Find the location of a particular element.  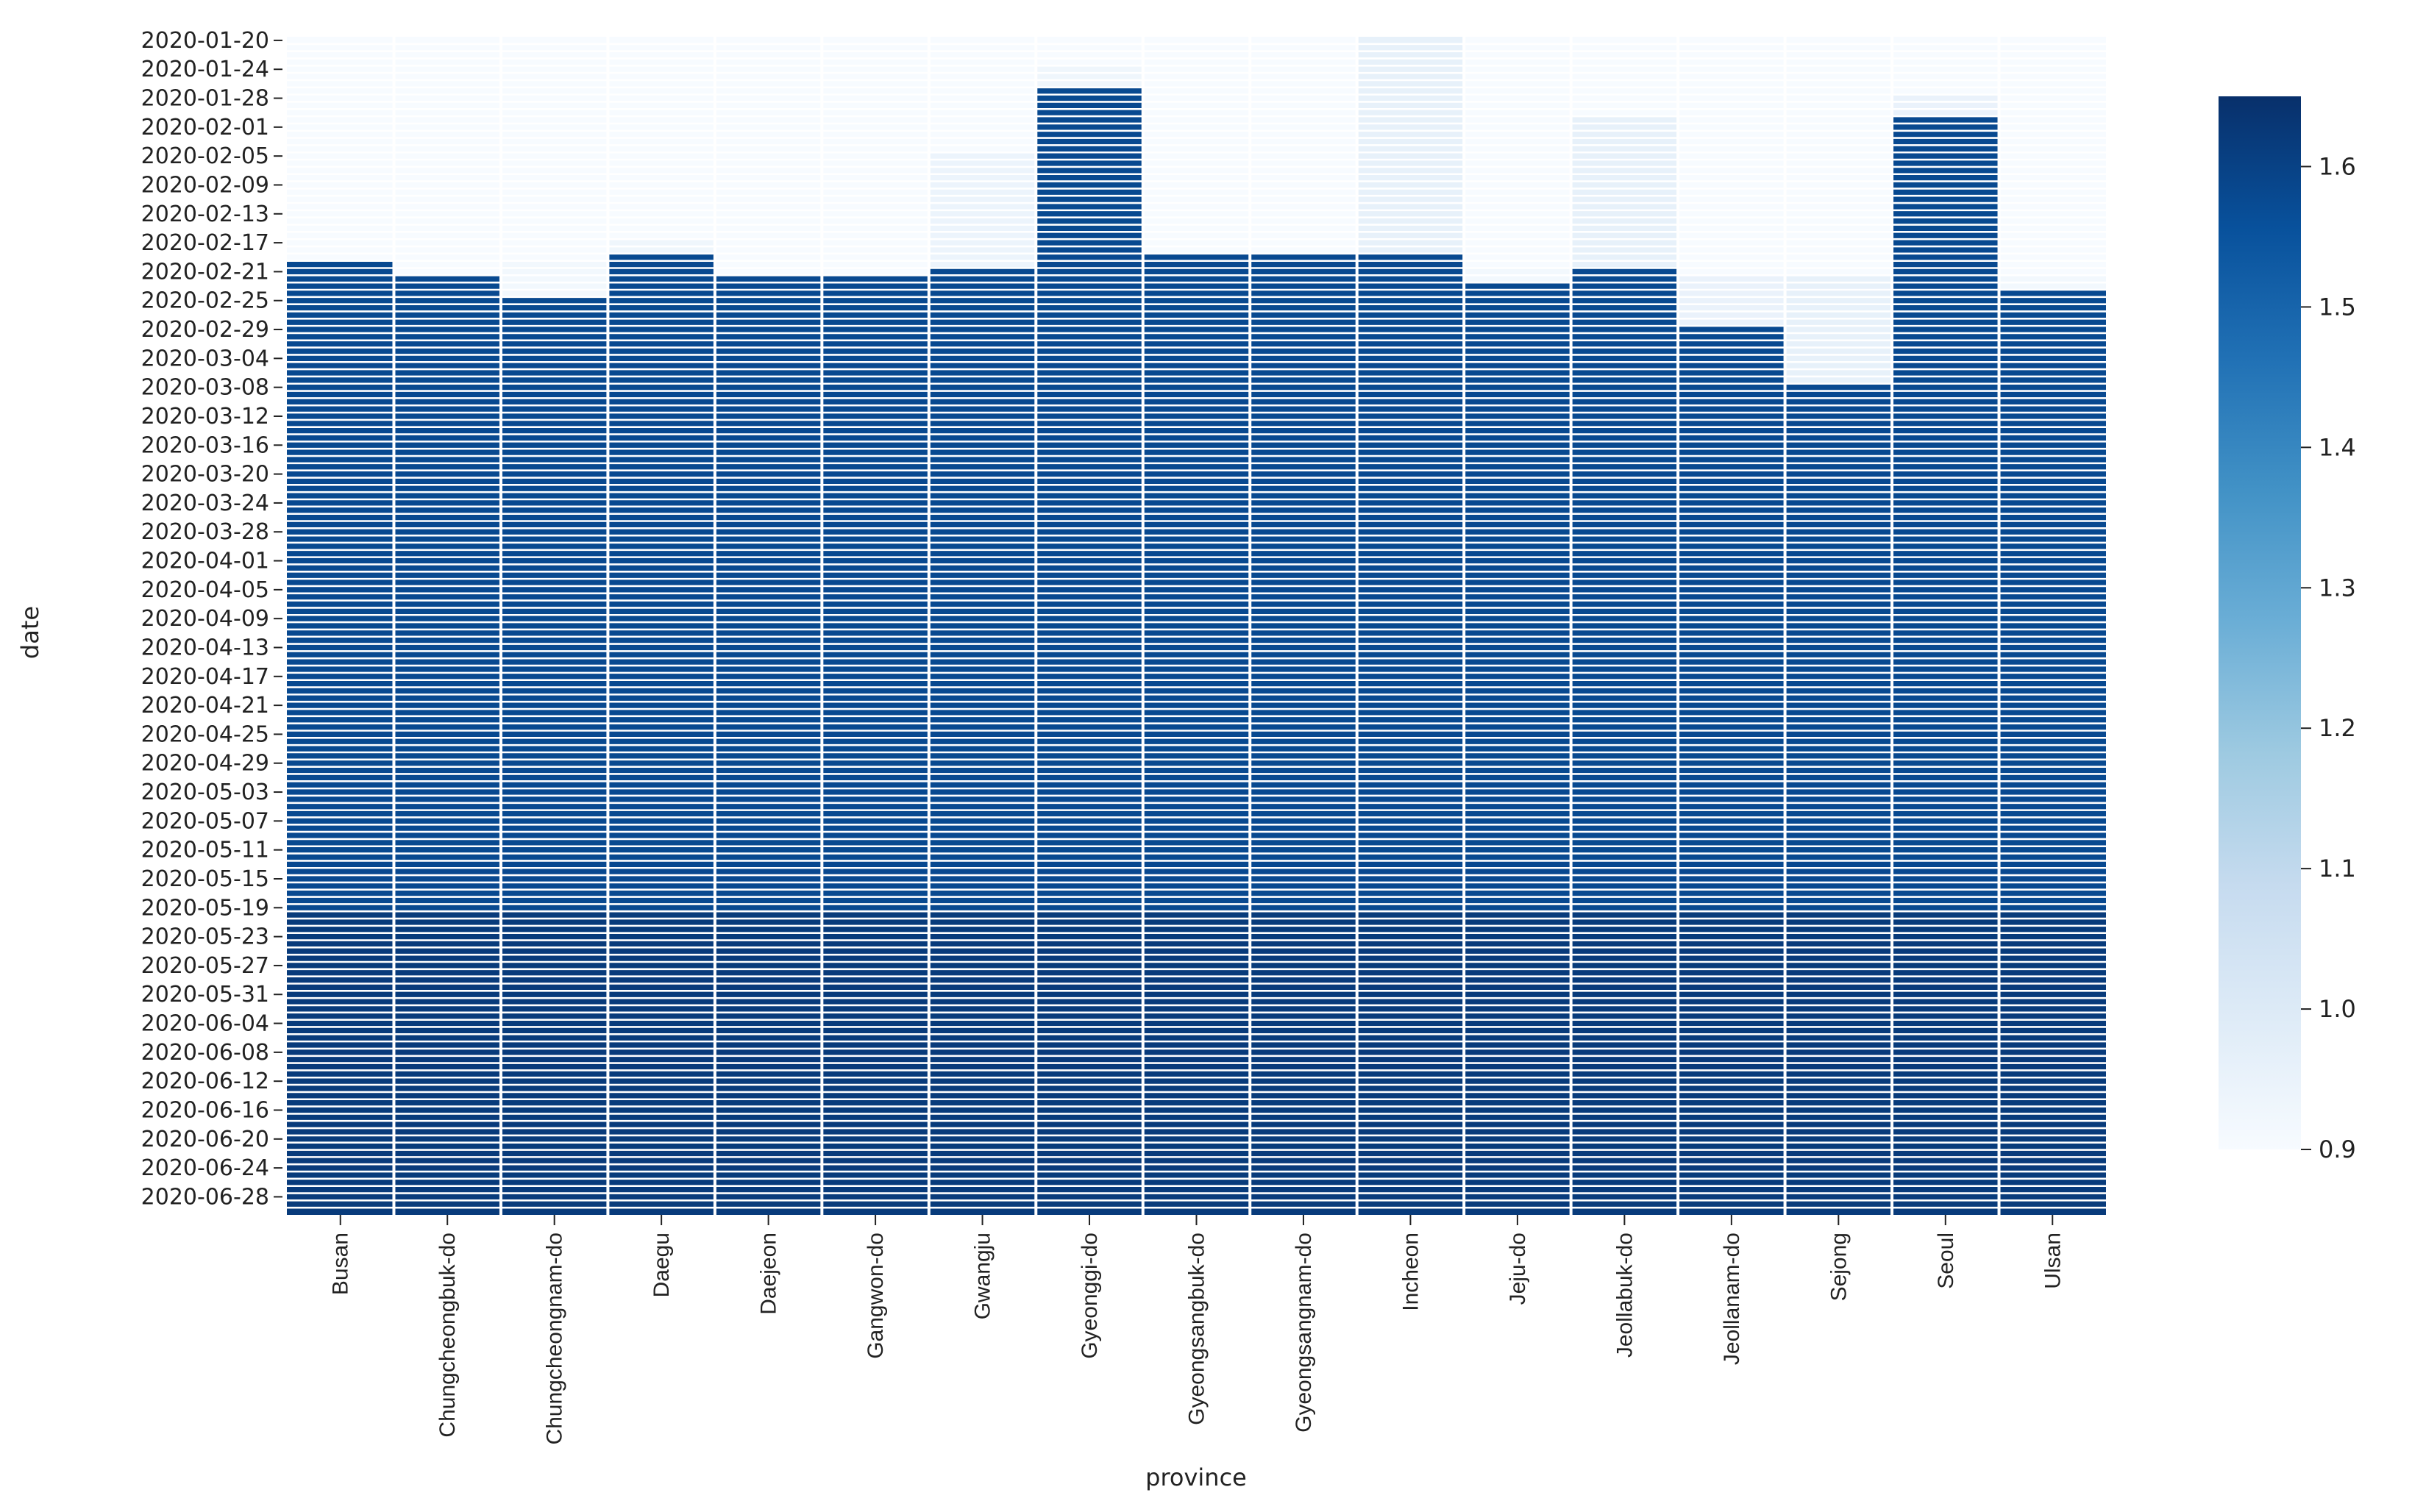

colorbar-tick-label: 1.6 is located at coordinates (2337, 166).